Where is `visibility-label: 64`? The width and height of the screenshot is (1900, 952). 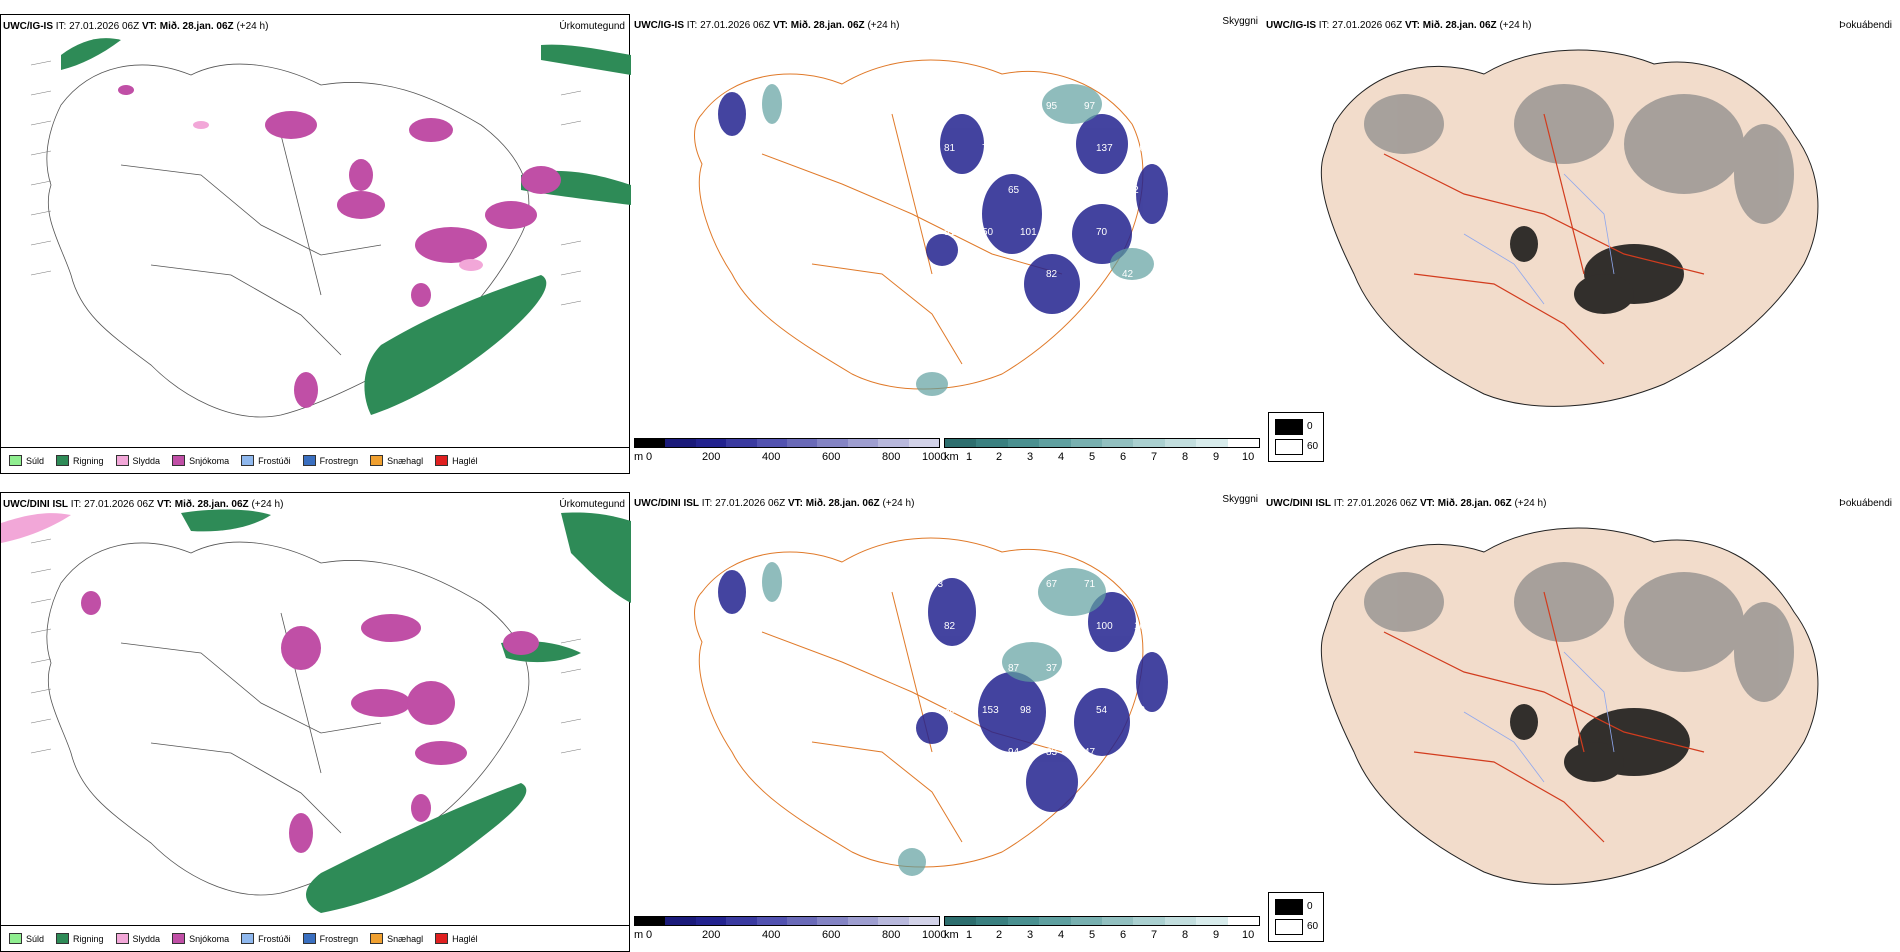 visibility-label: 64 is located at coordinates (1140, 232).